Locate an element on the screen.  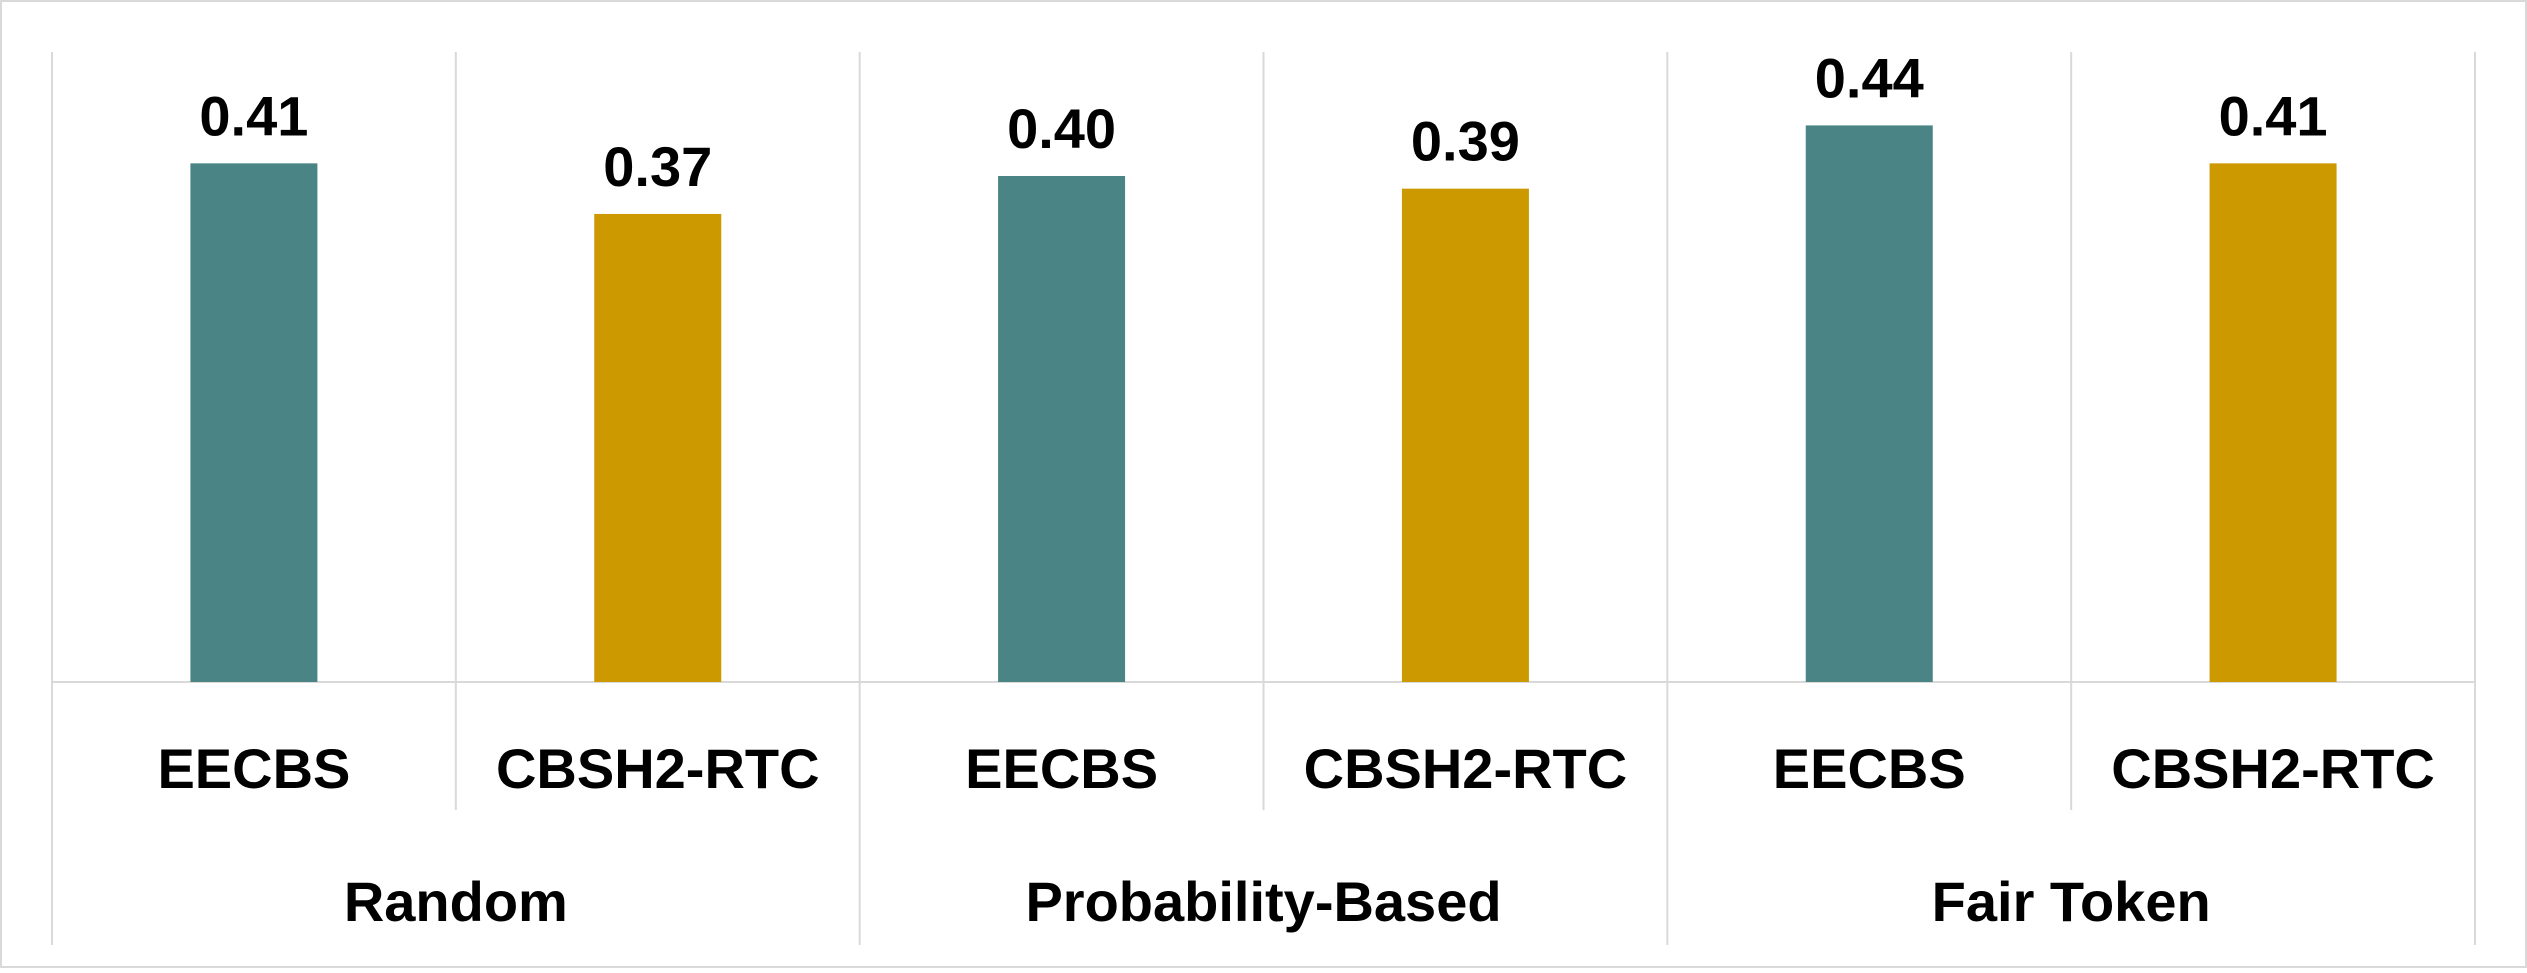
group-label: Probability-Based is located at coordinates (1263, 901).